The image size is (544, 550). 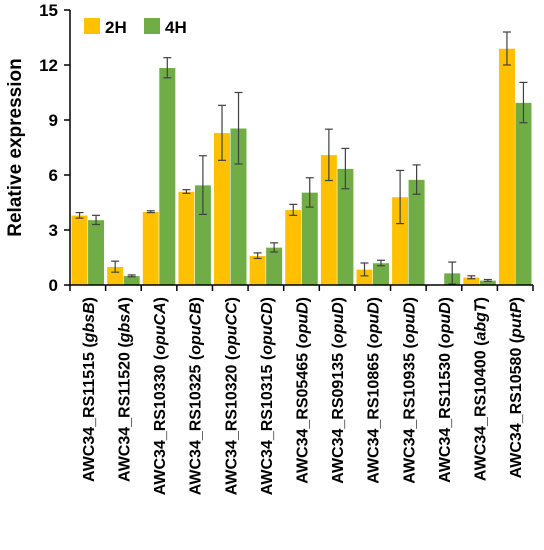 I want to click on y-tick-label: 12, so click(x=48, y=65).